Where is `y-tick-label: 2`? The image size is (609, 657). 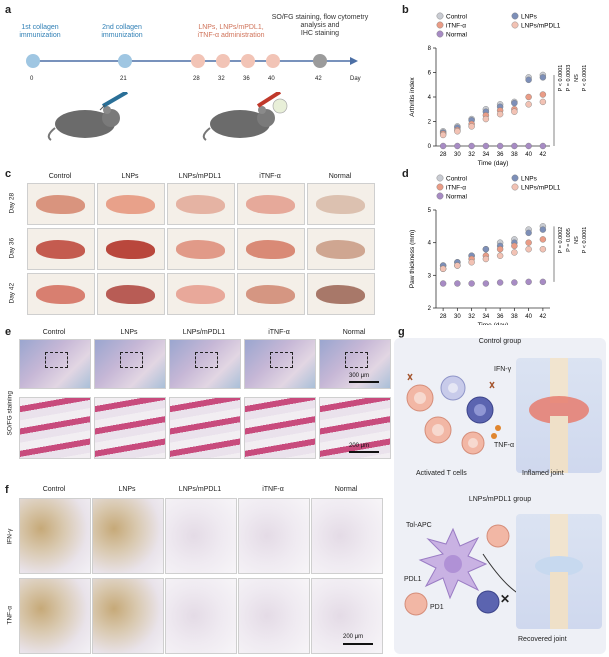 y-tick-label: 2 is located at coordinates (430, 309).